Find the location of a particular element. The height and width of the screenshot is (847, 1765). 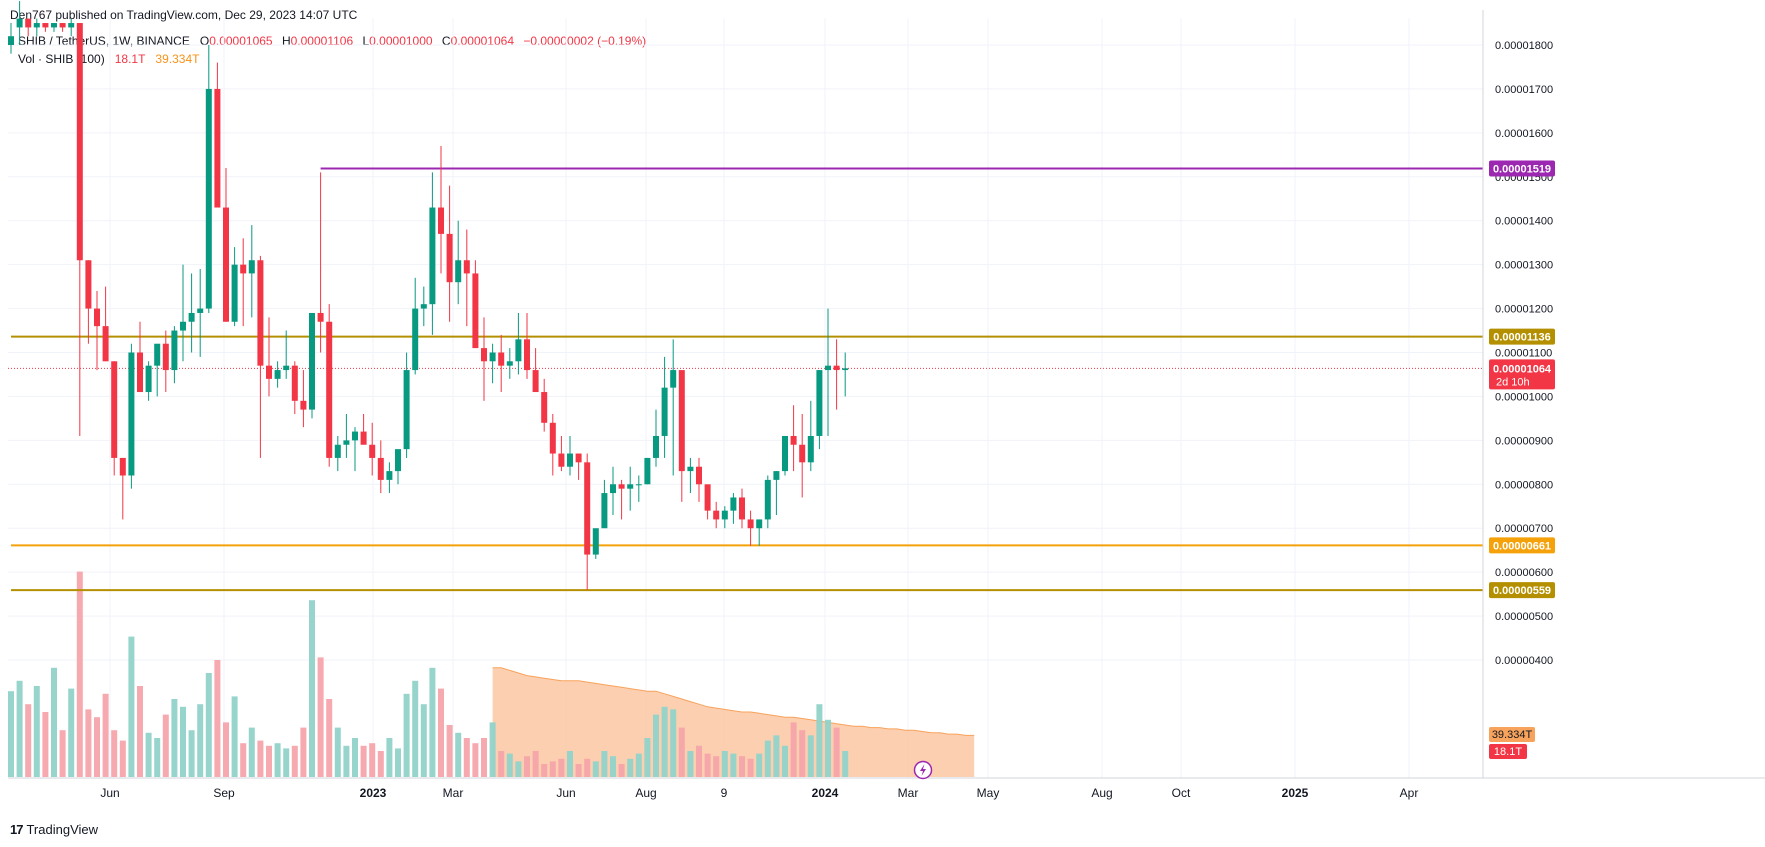

time-tick-label: Jun is located at coordinates (109, 793).